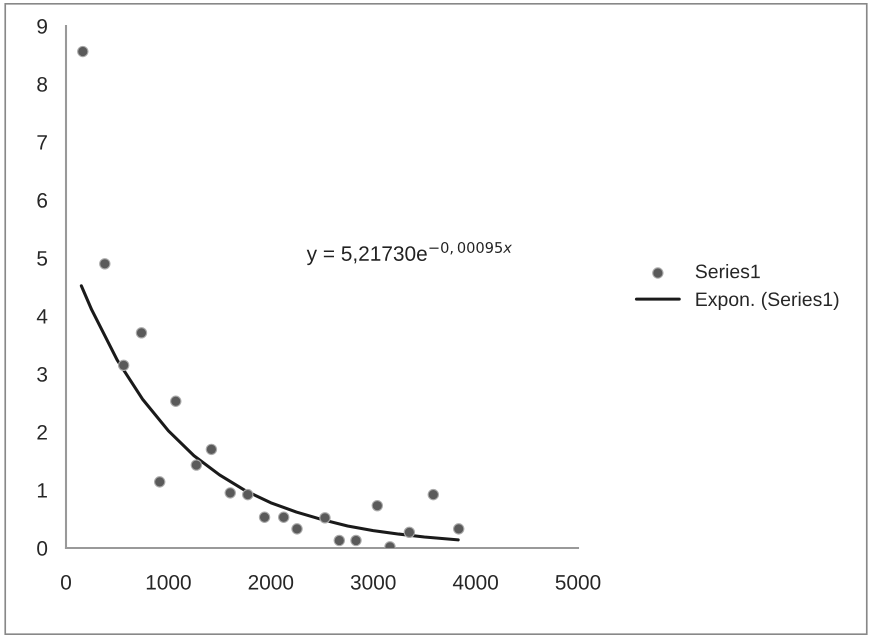  Describe the element at coordinates (373, 582) in the screenshot. I see `x-tick-label: 3000` at that location.